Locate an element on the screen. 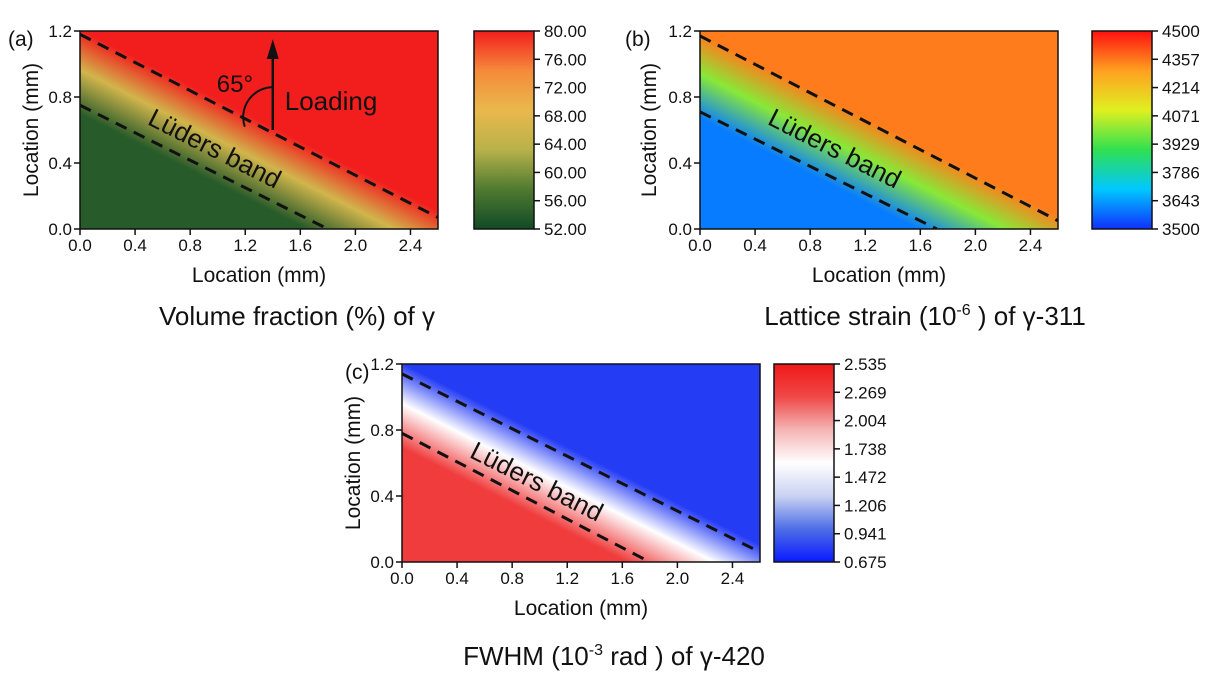  colorbar-tick-label: 1.738 is located at coordinates (865, 449).